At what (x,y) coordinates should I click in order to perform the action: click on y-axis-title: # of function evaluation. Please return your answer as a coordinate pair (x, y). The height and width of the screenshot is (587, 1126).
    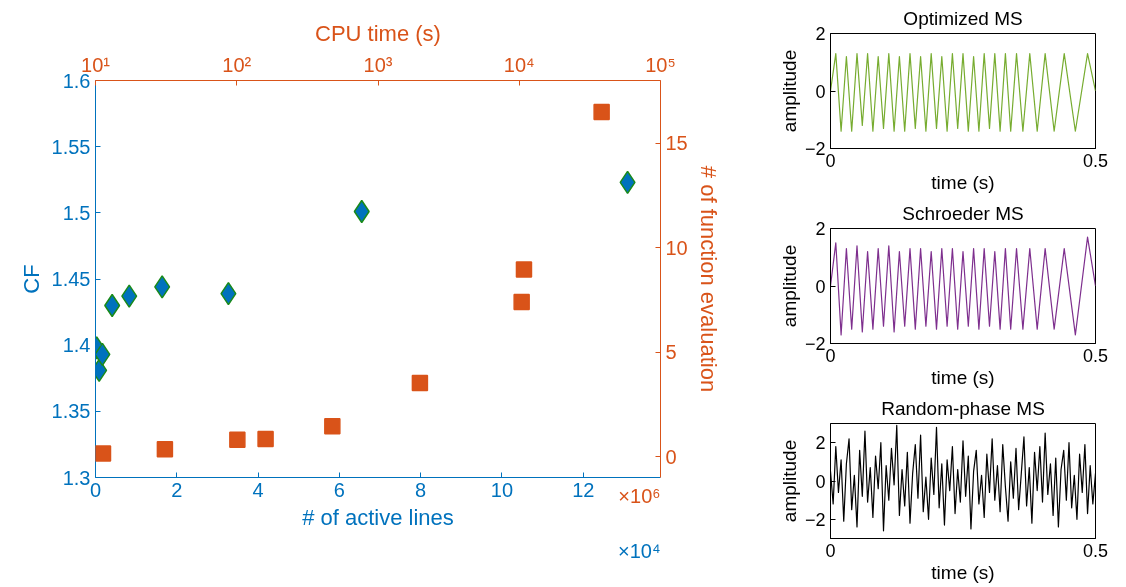
    Looking at the image, I should click on (708, 279).